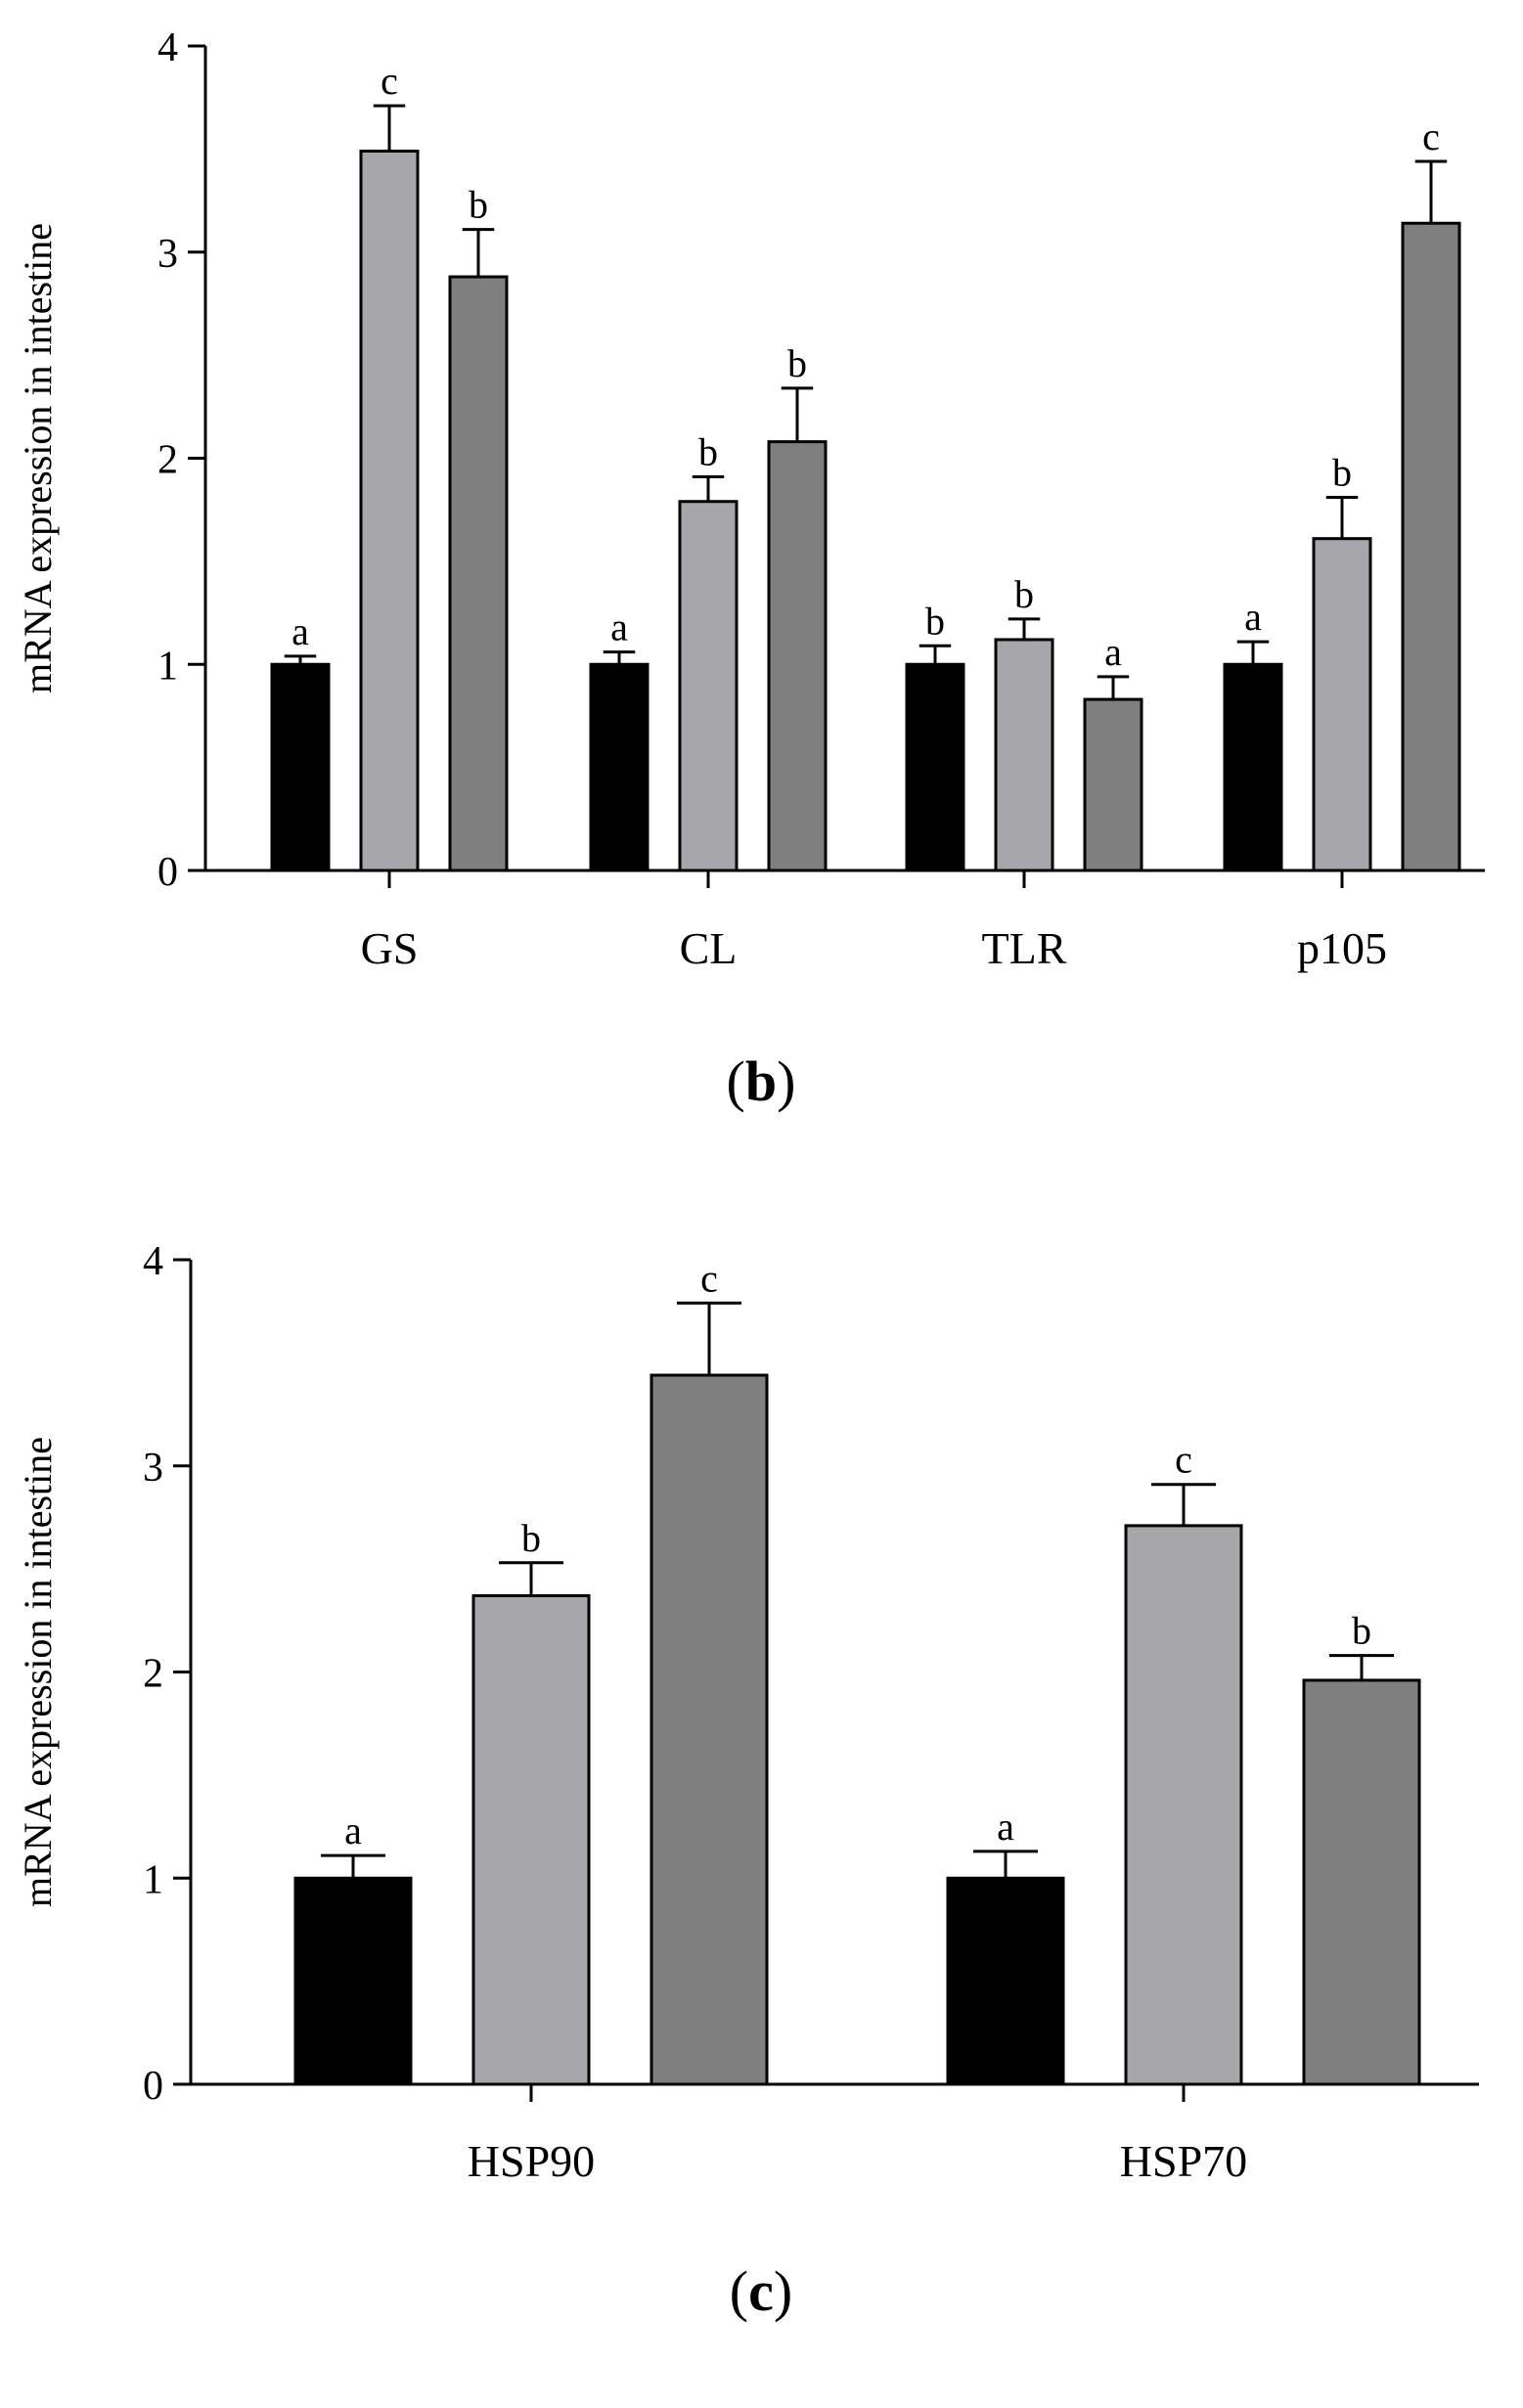 Image resolution: width=1523 pixels, height=2408 pixels. I want to click on x-tick-label: HSP70, so click(1184, 2161).